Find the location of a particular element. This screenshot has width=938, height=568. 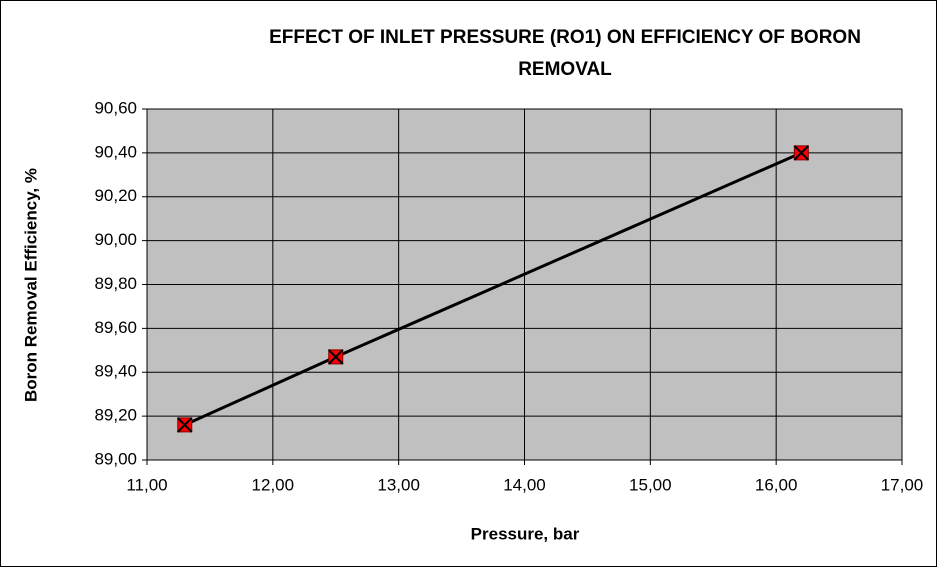

y-axis-label: Boron Removal Efficiency, % is located at coordinates (30, 285).